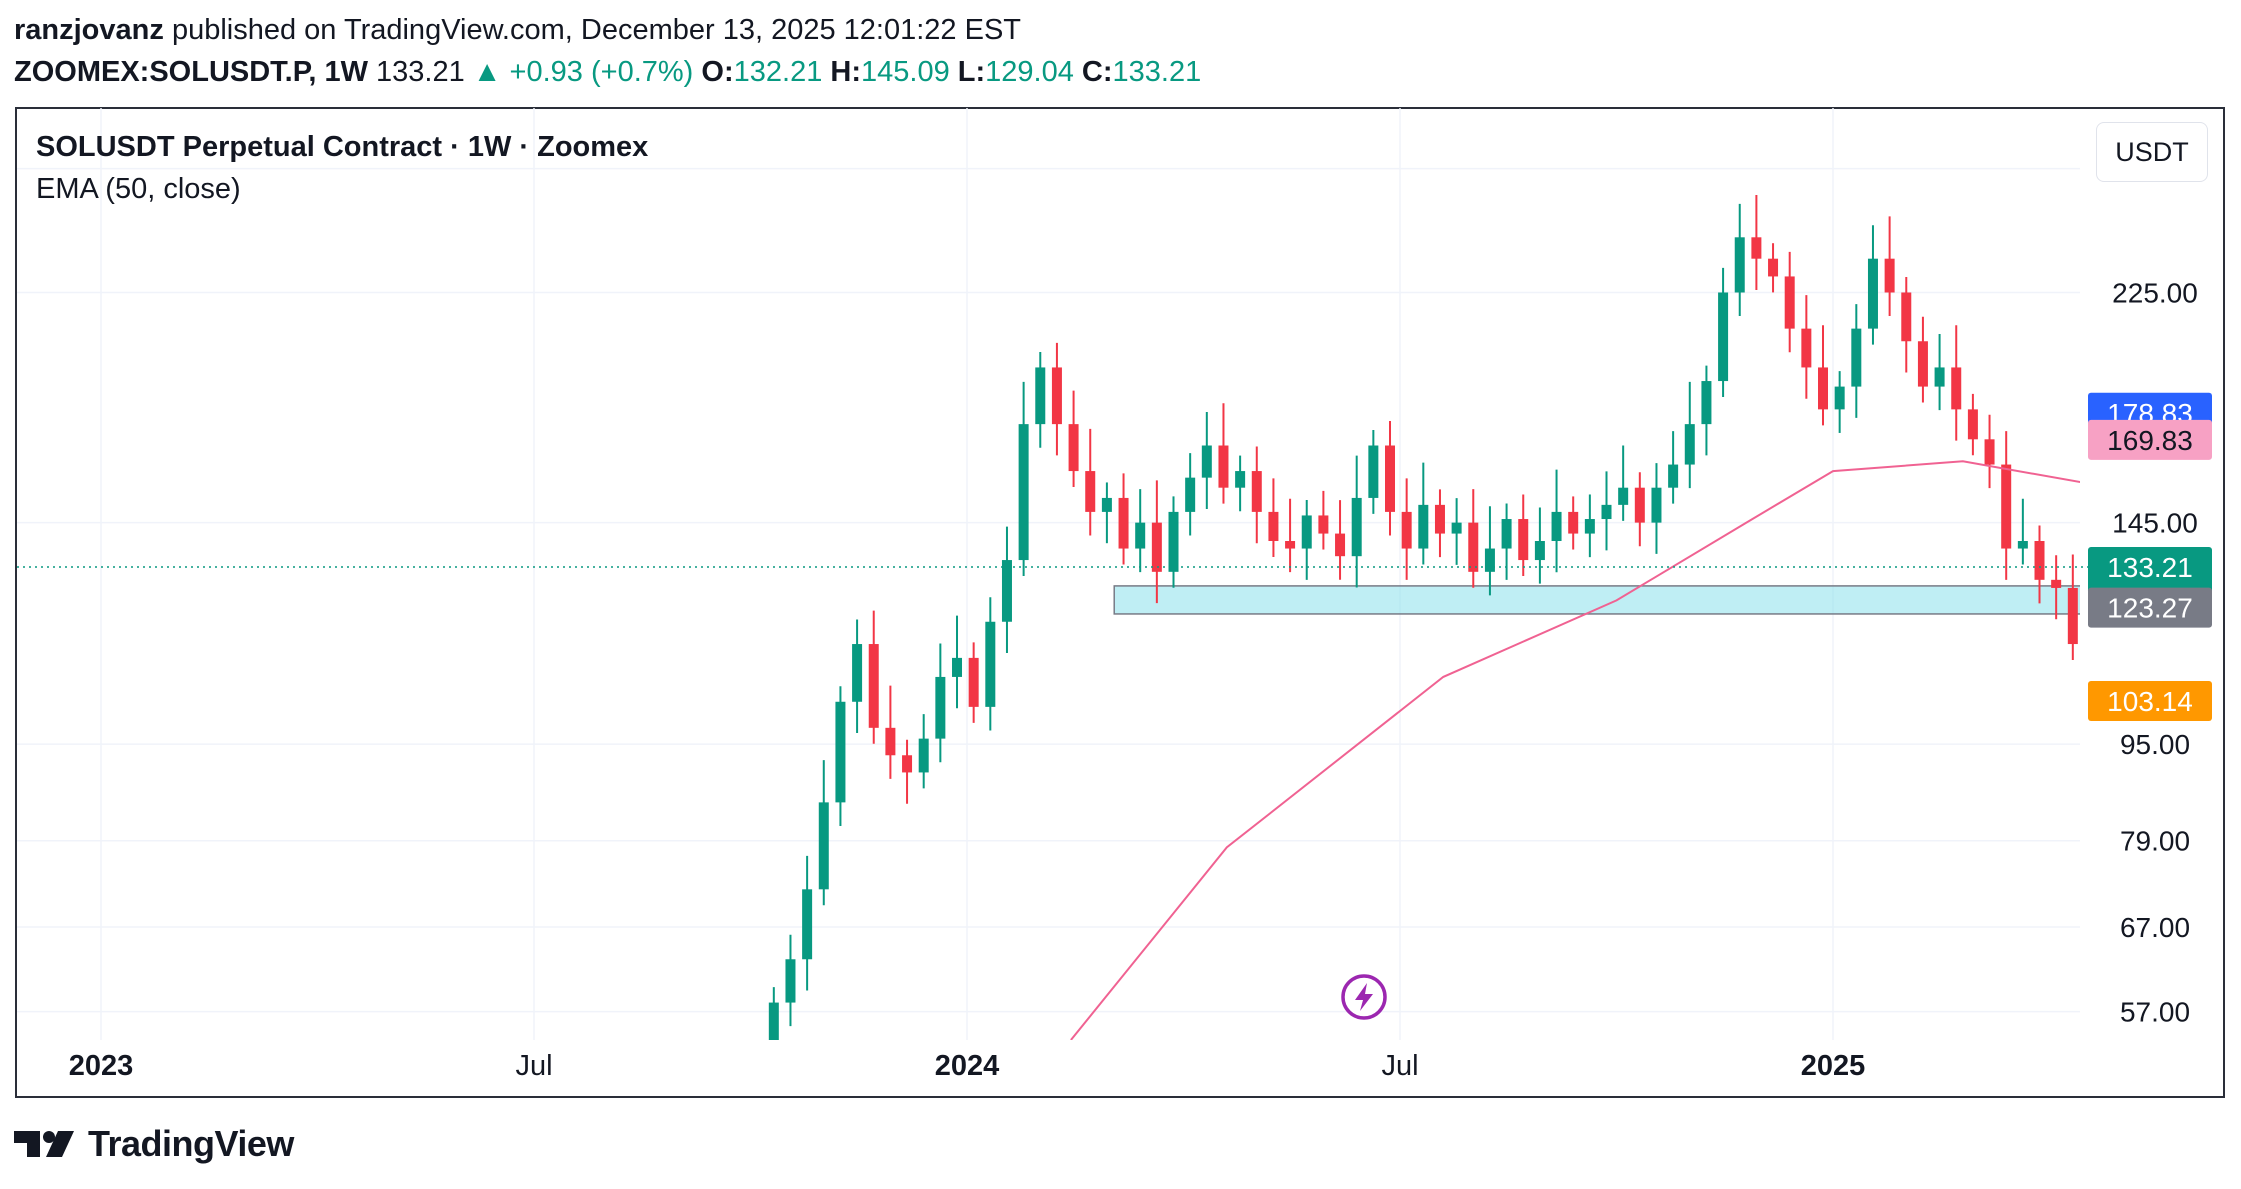 The width and height of the screenshot is (2241, 1189). Describe the element at coordinates (778, 72) in the screenshot. I see `open-value: 132.21` at that location.